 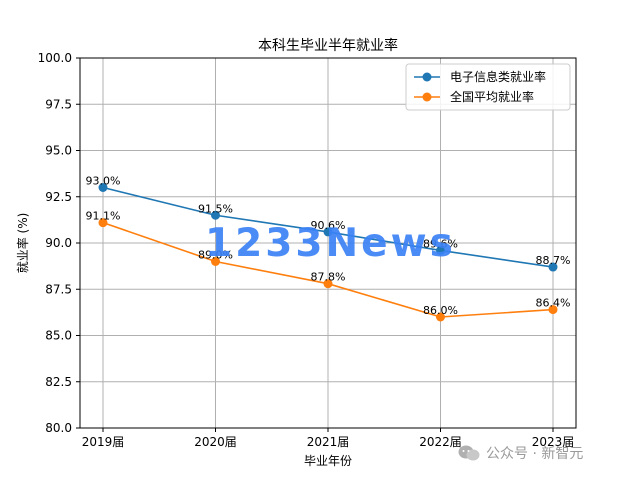 What do you see at coordinates (58, 382) in the screenshot?
I see `y-tick-label: 82.5` at bounding box center [58, 382].